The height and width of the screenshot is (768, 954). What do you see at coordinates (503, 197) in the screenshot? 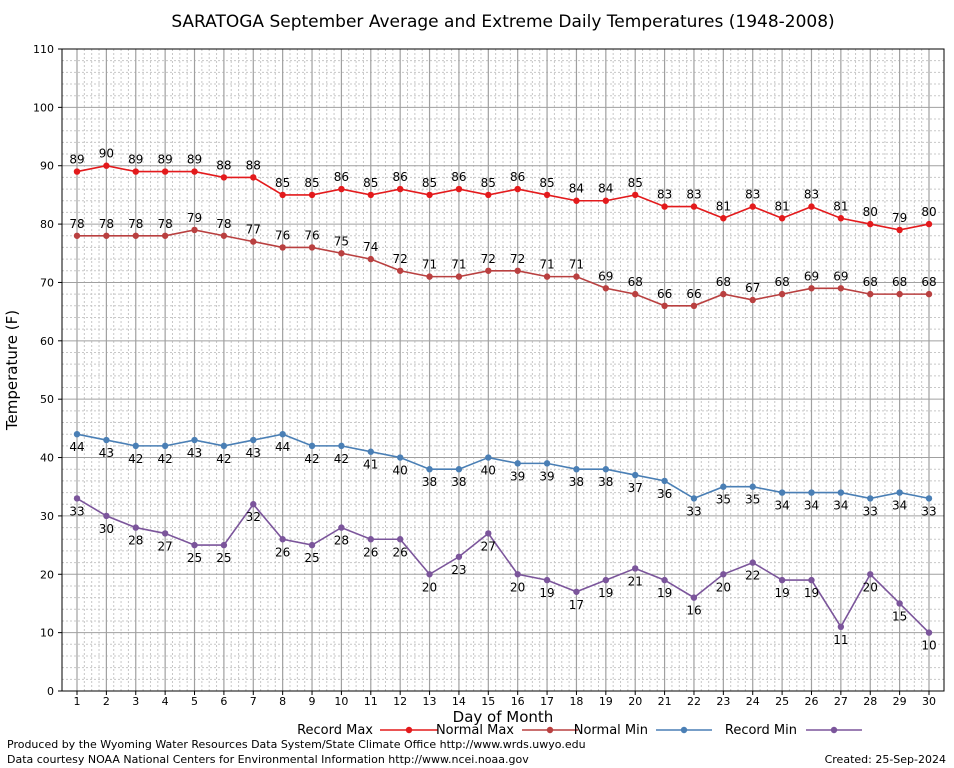
I see `record-max-line` at bounding box center [503, 197].